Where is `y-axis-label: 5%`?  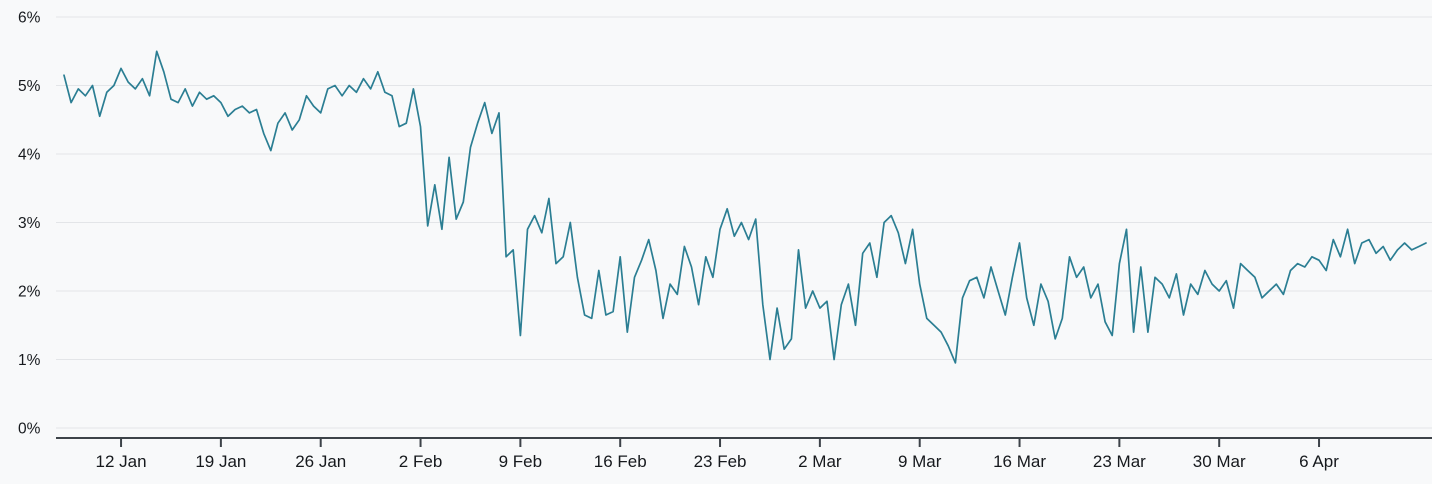 y-axis-label: 5% is located at coordinates (29, 86).